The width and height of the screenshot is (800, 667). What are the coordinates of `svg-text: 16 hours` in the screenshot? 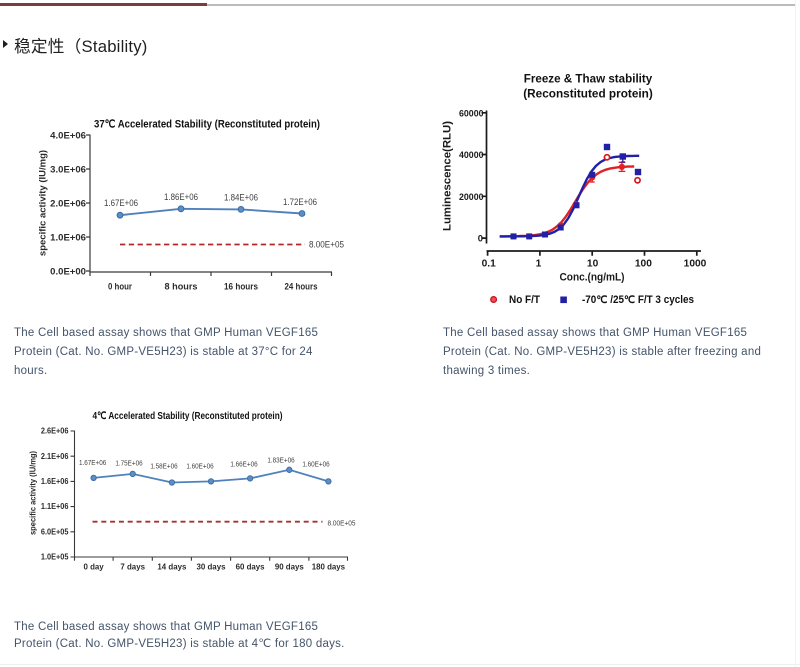 It's located at (241, 287).